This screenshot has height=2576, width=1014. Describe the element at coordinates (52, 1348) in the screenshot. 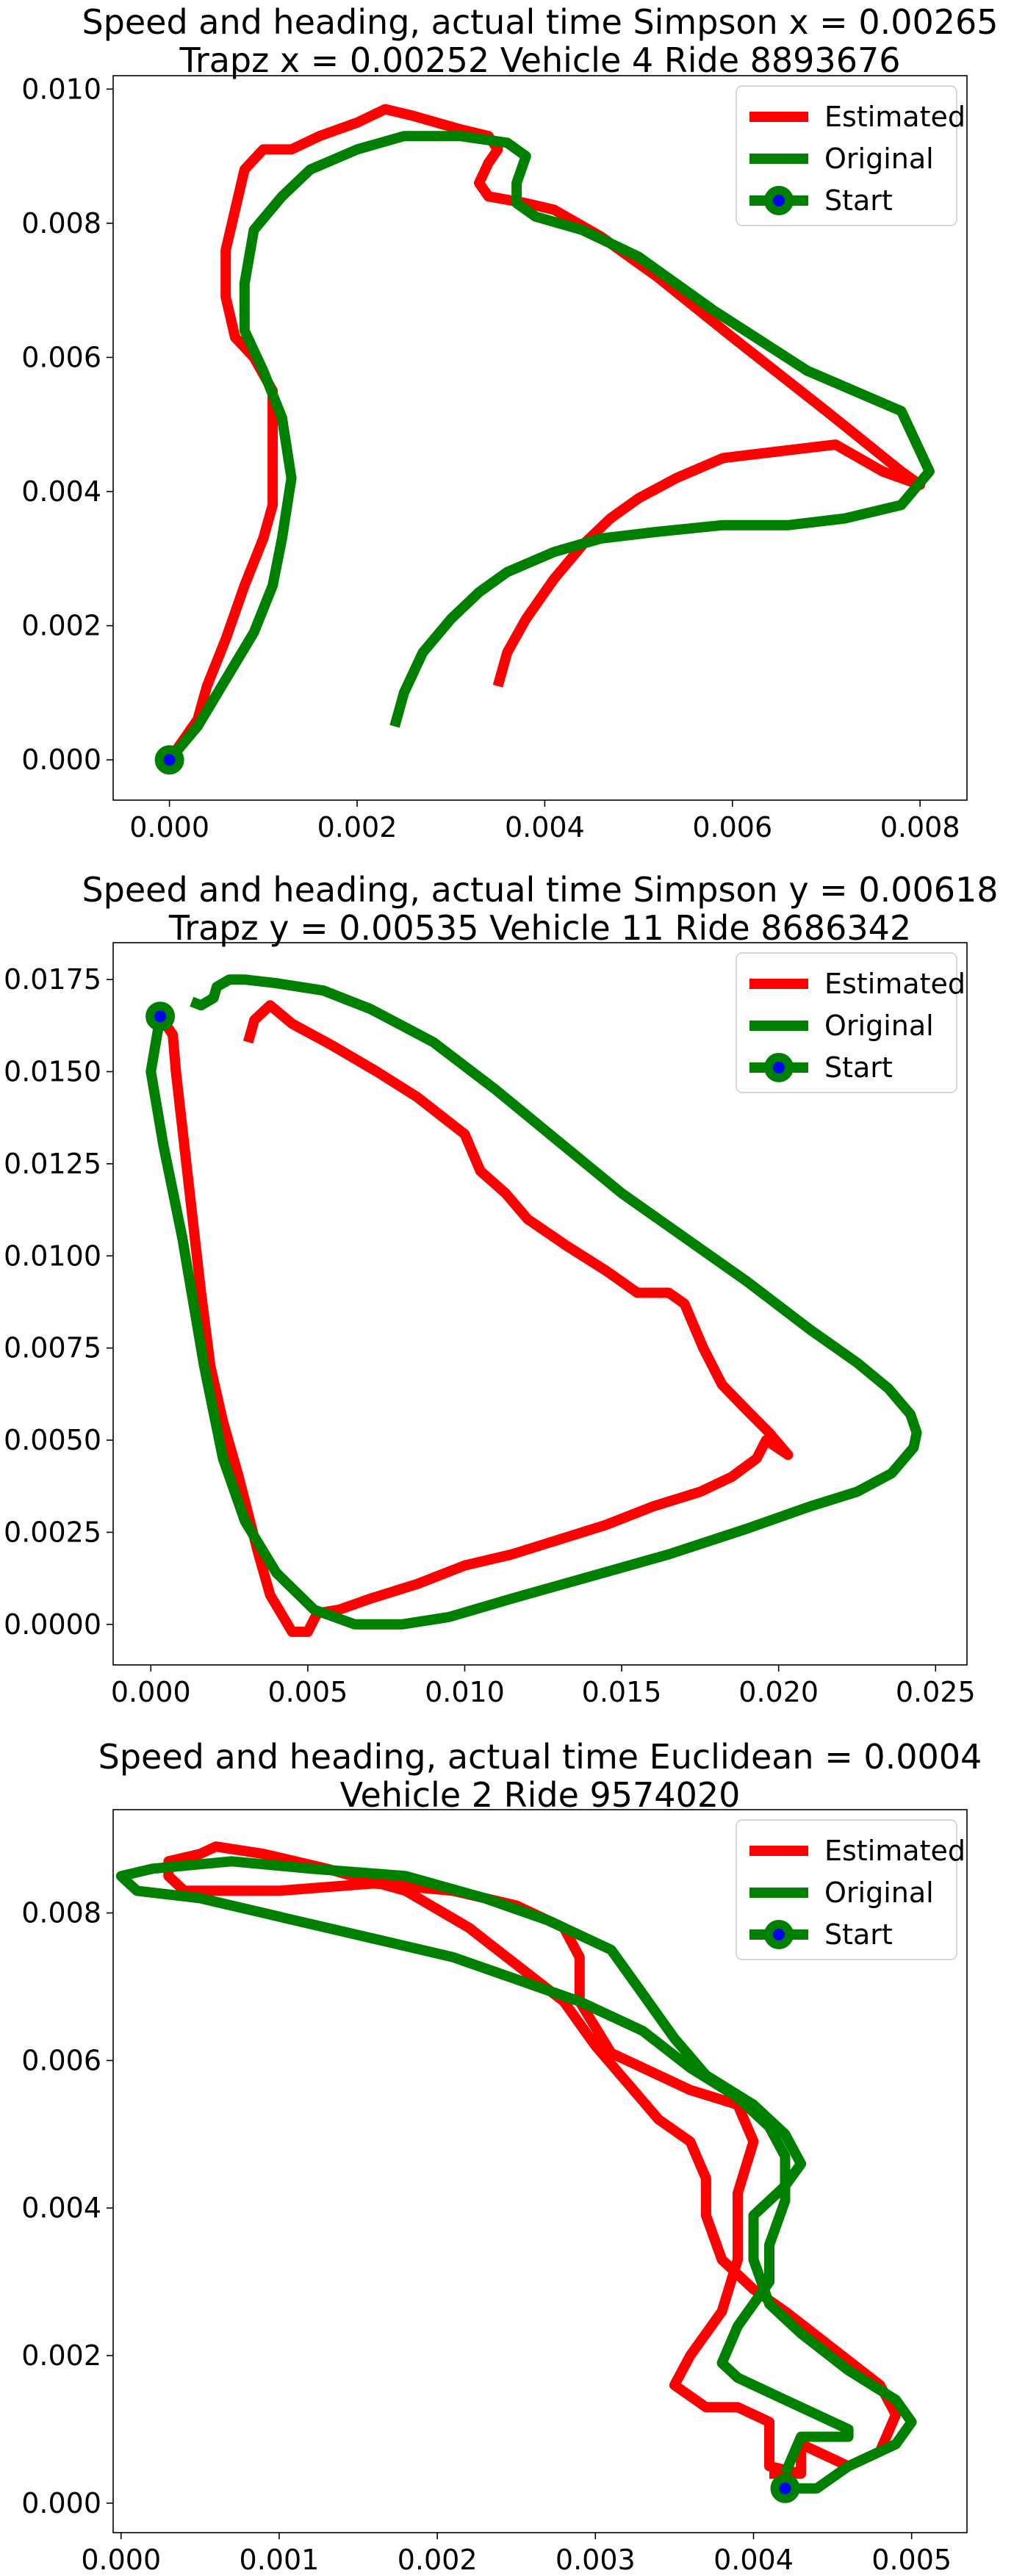

I see `y-tick-label: 0.0075` at that location.